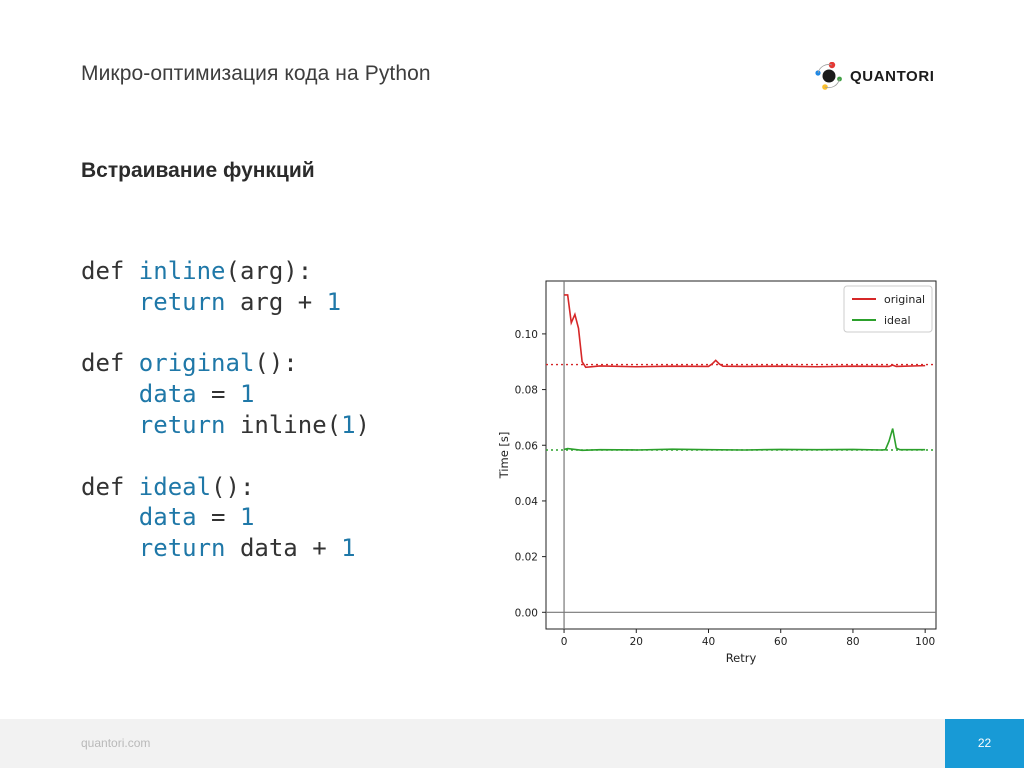  What do you see at coordinates (283, 424) in the screenshot?
I see `code-token: inline(` at bounding box center [283, 424].